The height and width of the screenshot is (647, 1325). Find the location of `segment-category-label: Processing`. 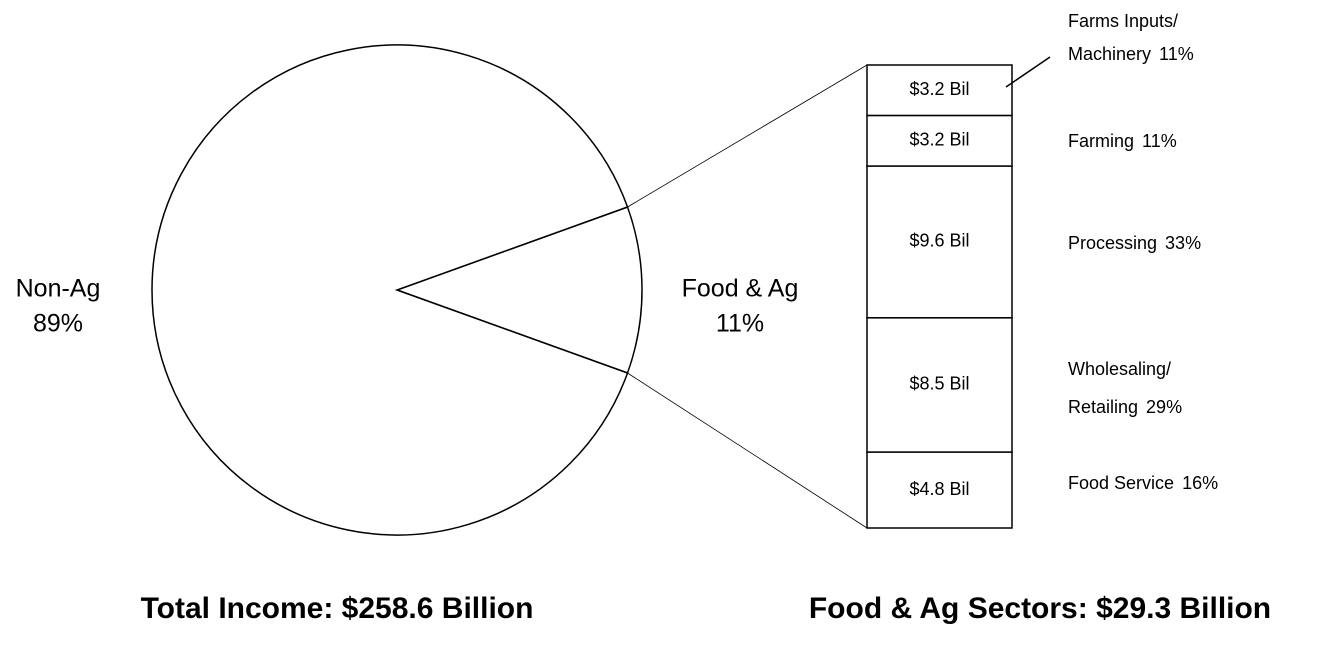

segment-category-label: Processing is located at coordinates (1112, 243).